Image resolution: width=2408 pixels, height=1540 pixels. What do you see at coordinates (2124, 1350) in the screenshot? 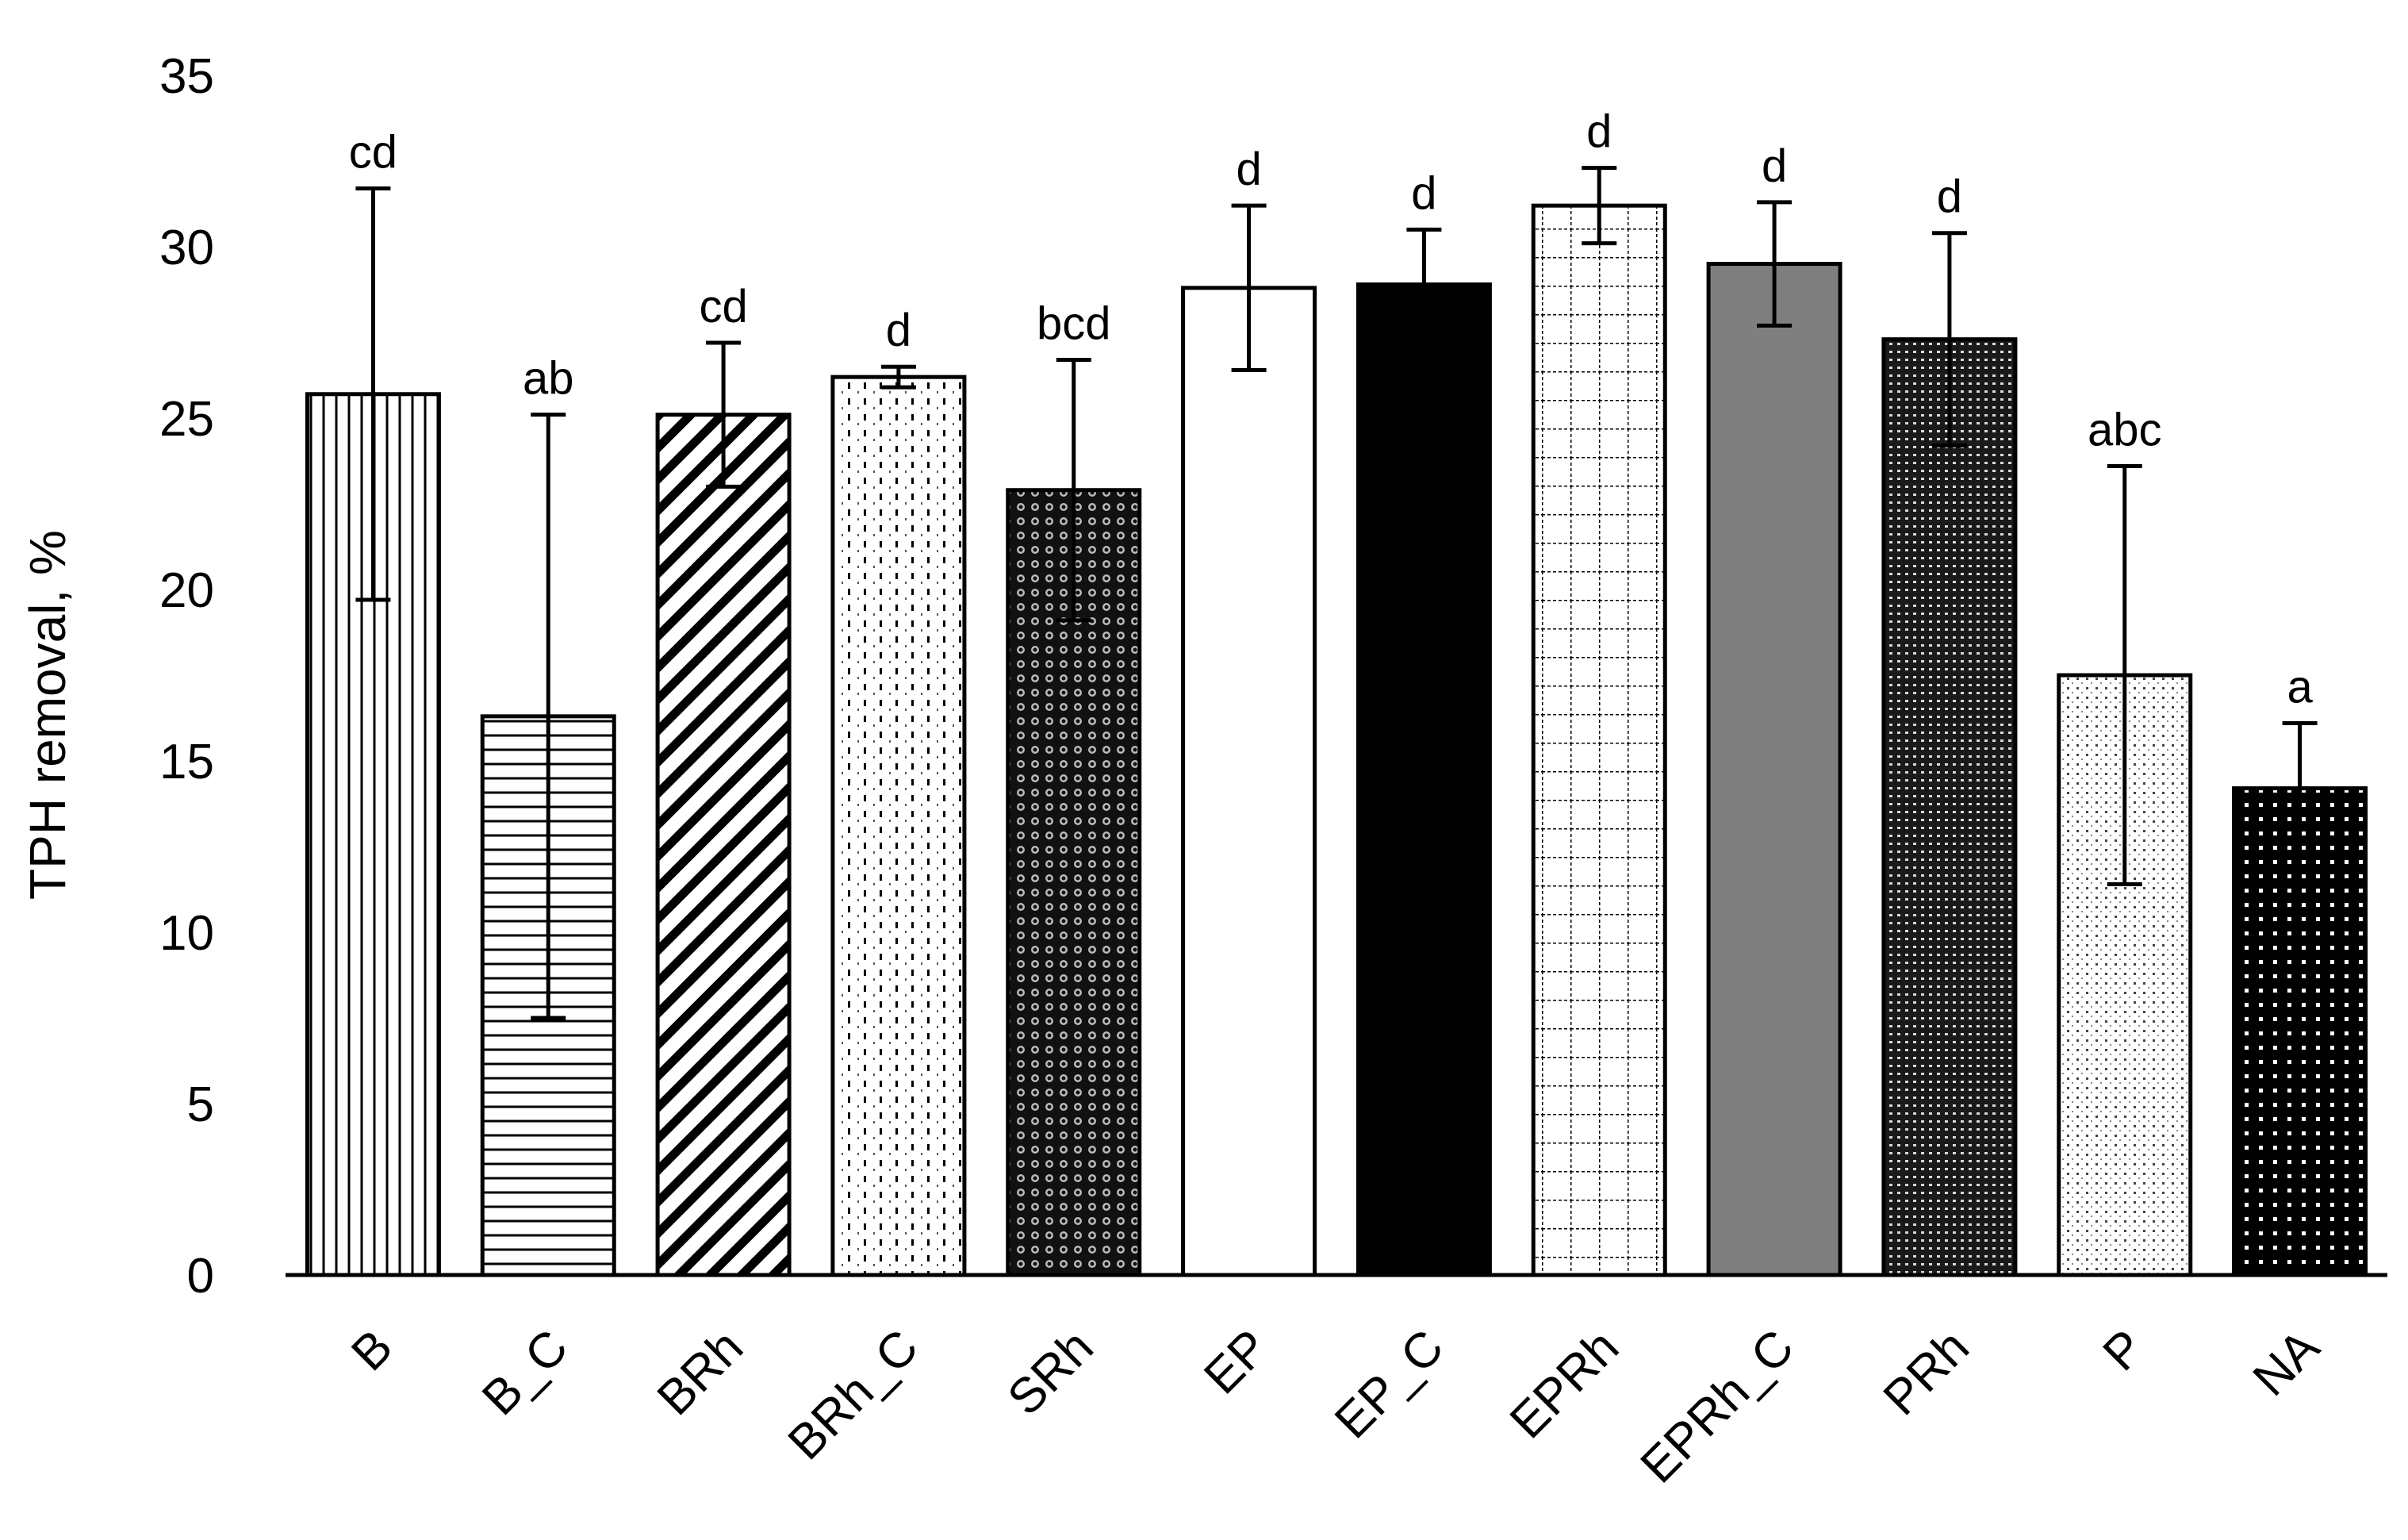
I see `x-category-label: P` at bounding box center [2124, 1350].